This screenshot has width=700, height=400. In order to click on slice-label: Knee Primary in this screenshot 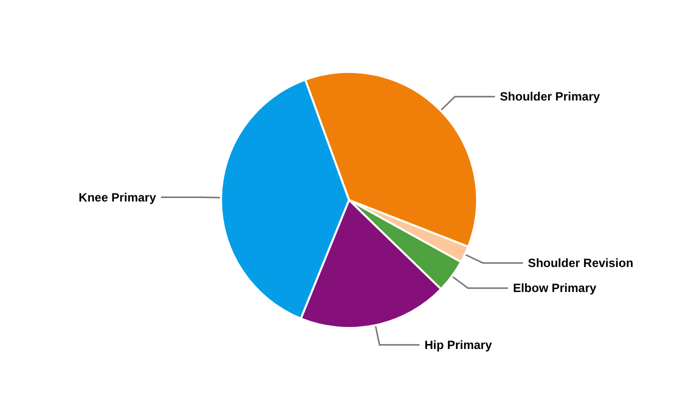, I will do `click(117, 197)`.